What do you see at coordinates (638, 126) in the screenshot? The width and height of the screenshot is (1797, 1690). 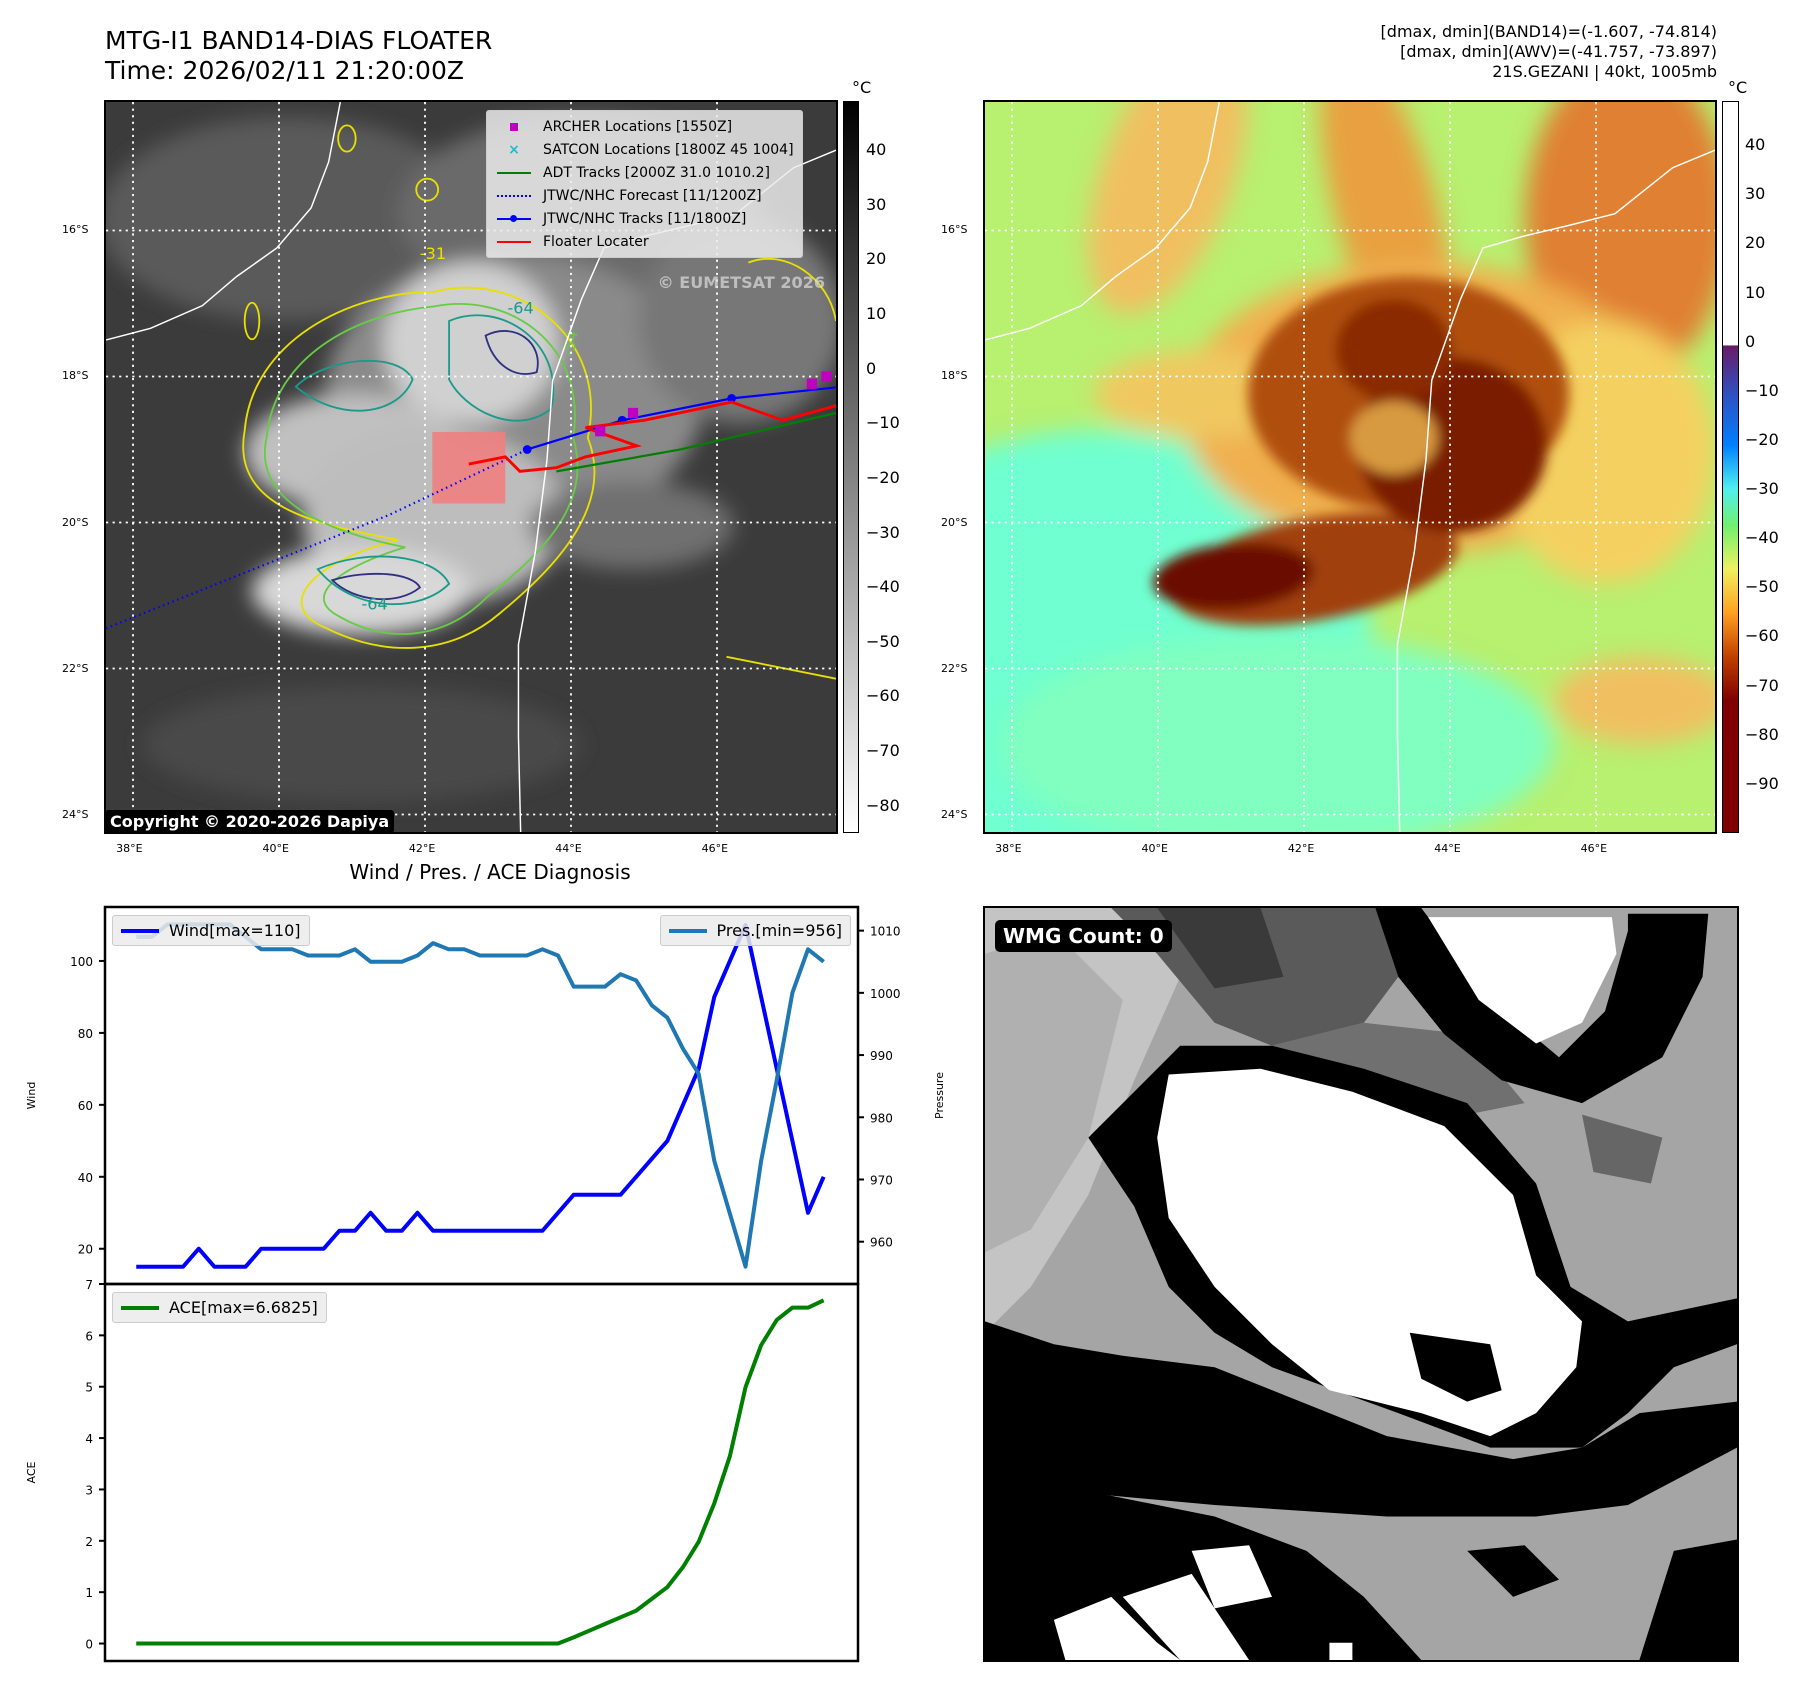 I see `legend-label: ARCHER Locations [1550Z]` at bounding box center [638, 126].